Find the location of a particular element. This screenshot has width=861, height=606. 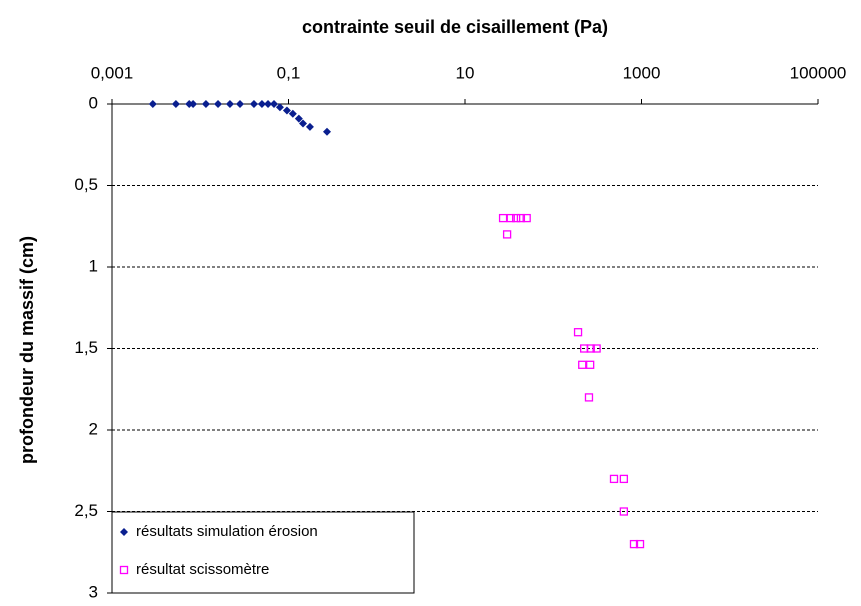

y-tick-label: 0 is located at coordinates (93, 102).